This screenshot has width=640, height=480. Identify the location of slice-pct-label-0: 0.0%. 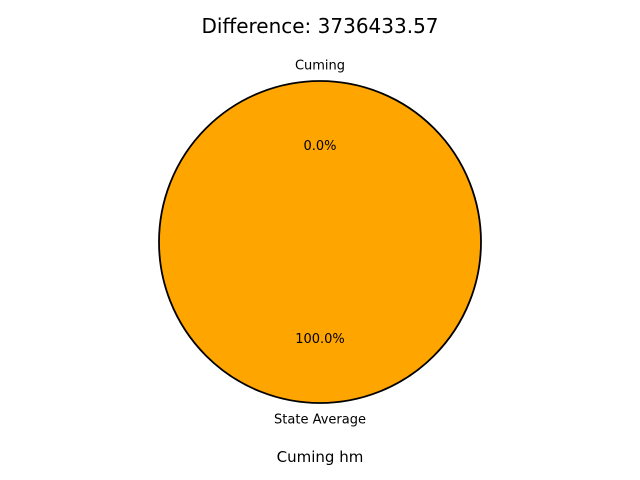
(319, 146).